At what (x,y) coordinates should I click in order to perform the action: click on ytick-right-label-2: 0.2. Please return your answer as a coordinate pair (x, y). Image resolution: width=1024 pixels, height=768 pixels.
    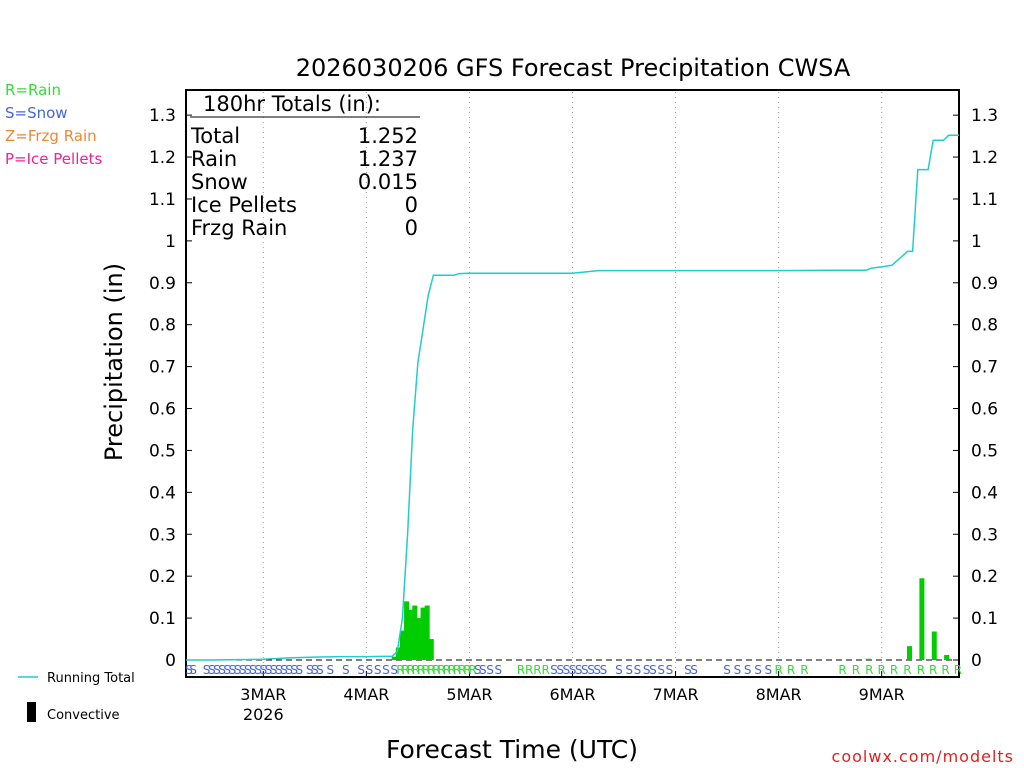
    Looking at the image, I should click on (984, 577).